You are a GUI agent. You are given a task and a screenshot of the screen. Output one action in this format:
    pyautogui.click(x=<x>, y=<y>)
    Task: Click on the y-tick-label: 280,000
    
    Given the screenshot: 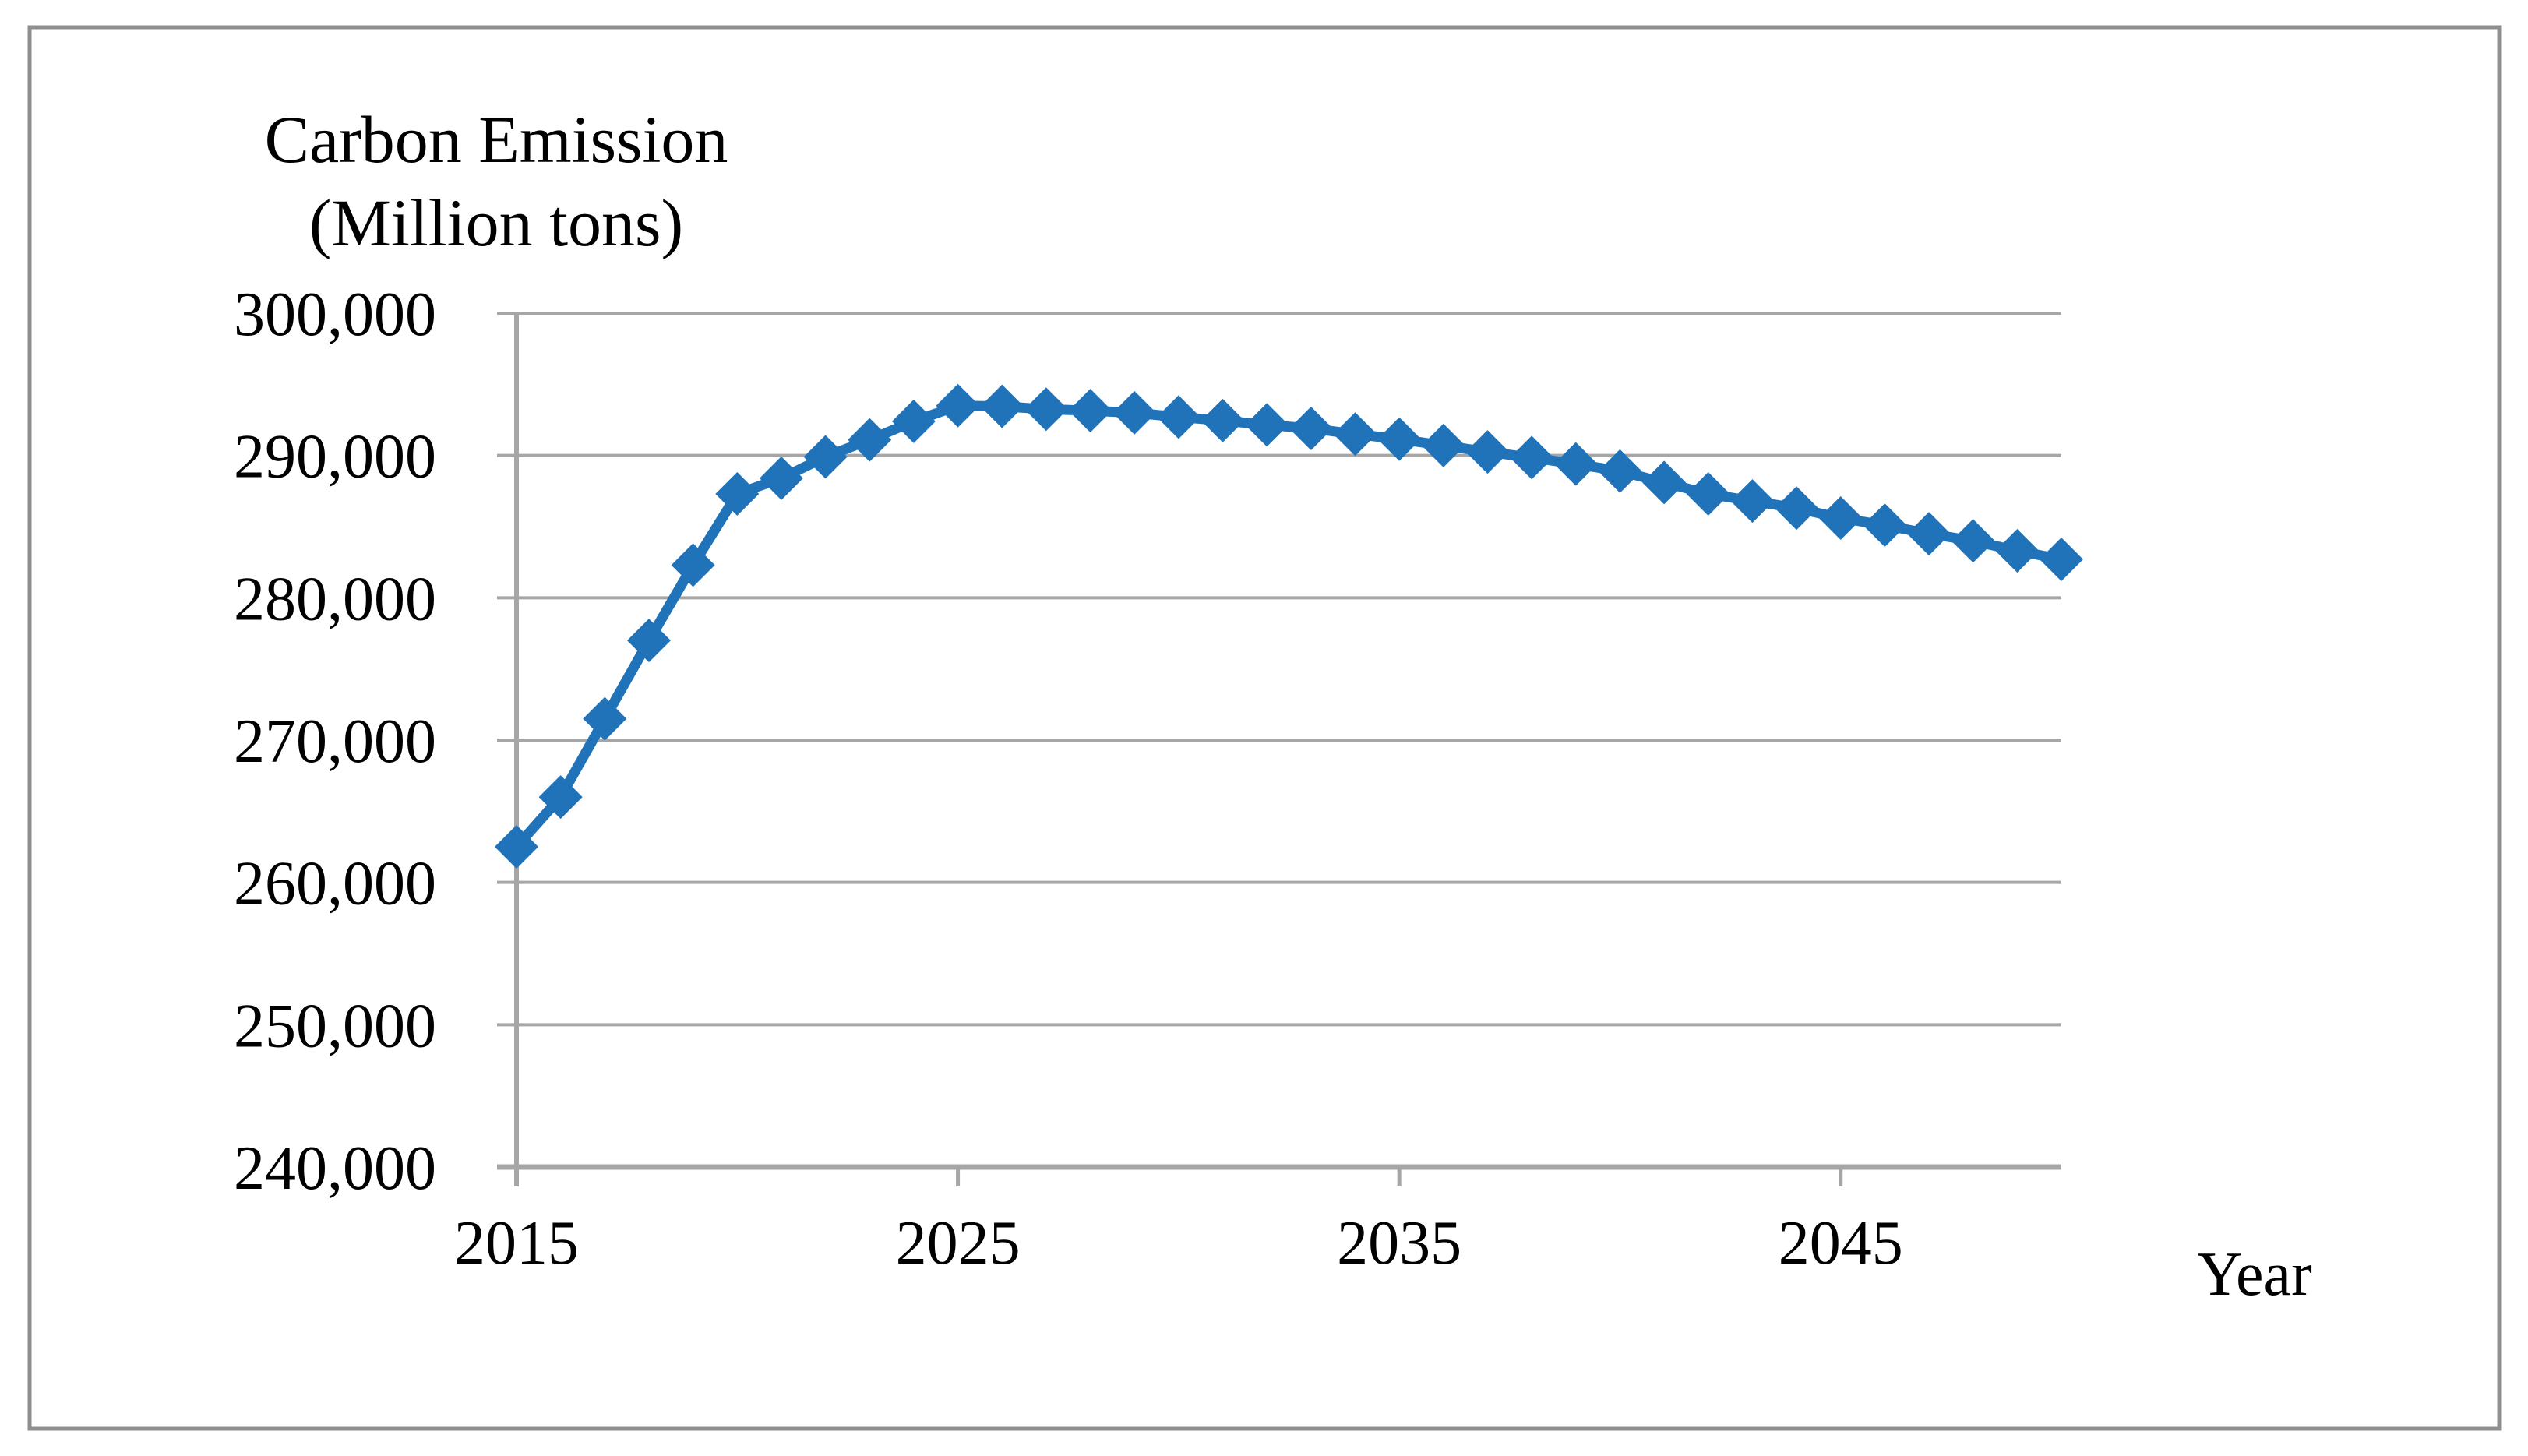 What is the action you would take?
    pyautogui.click(x=335, y=599)
    